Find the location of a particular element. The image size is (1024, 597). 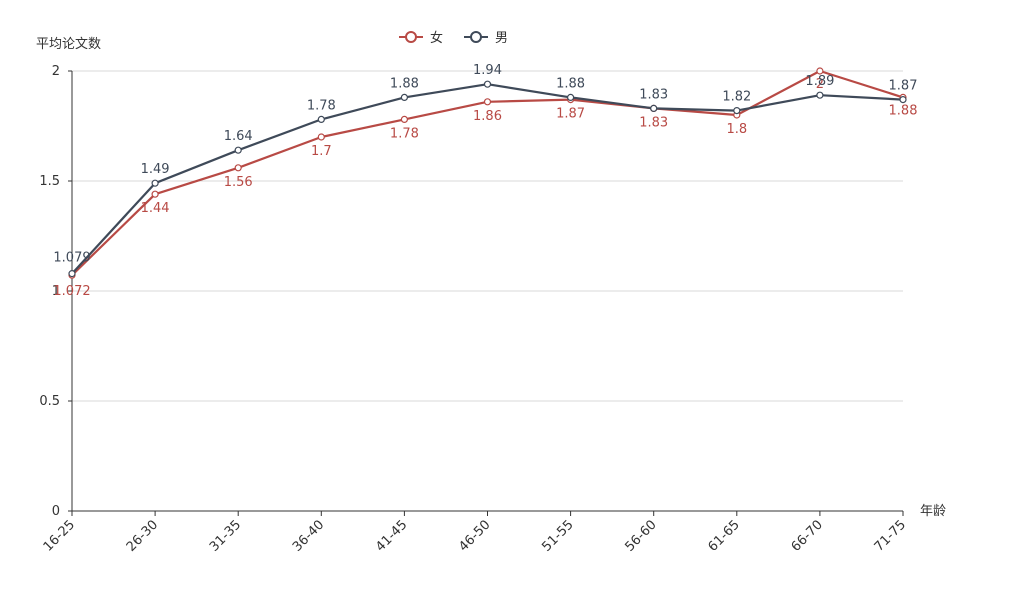

data-label-male: 1.64 is located at coordinates (238, 136).